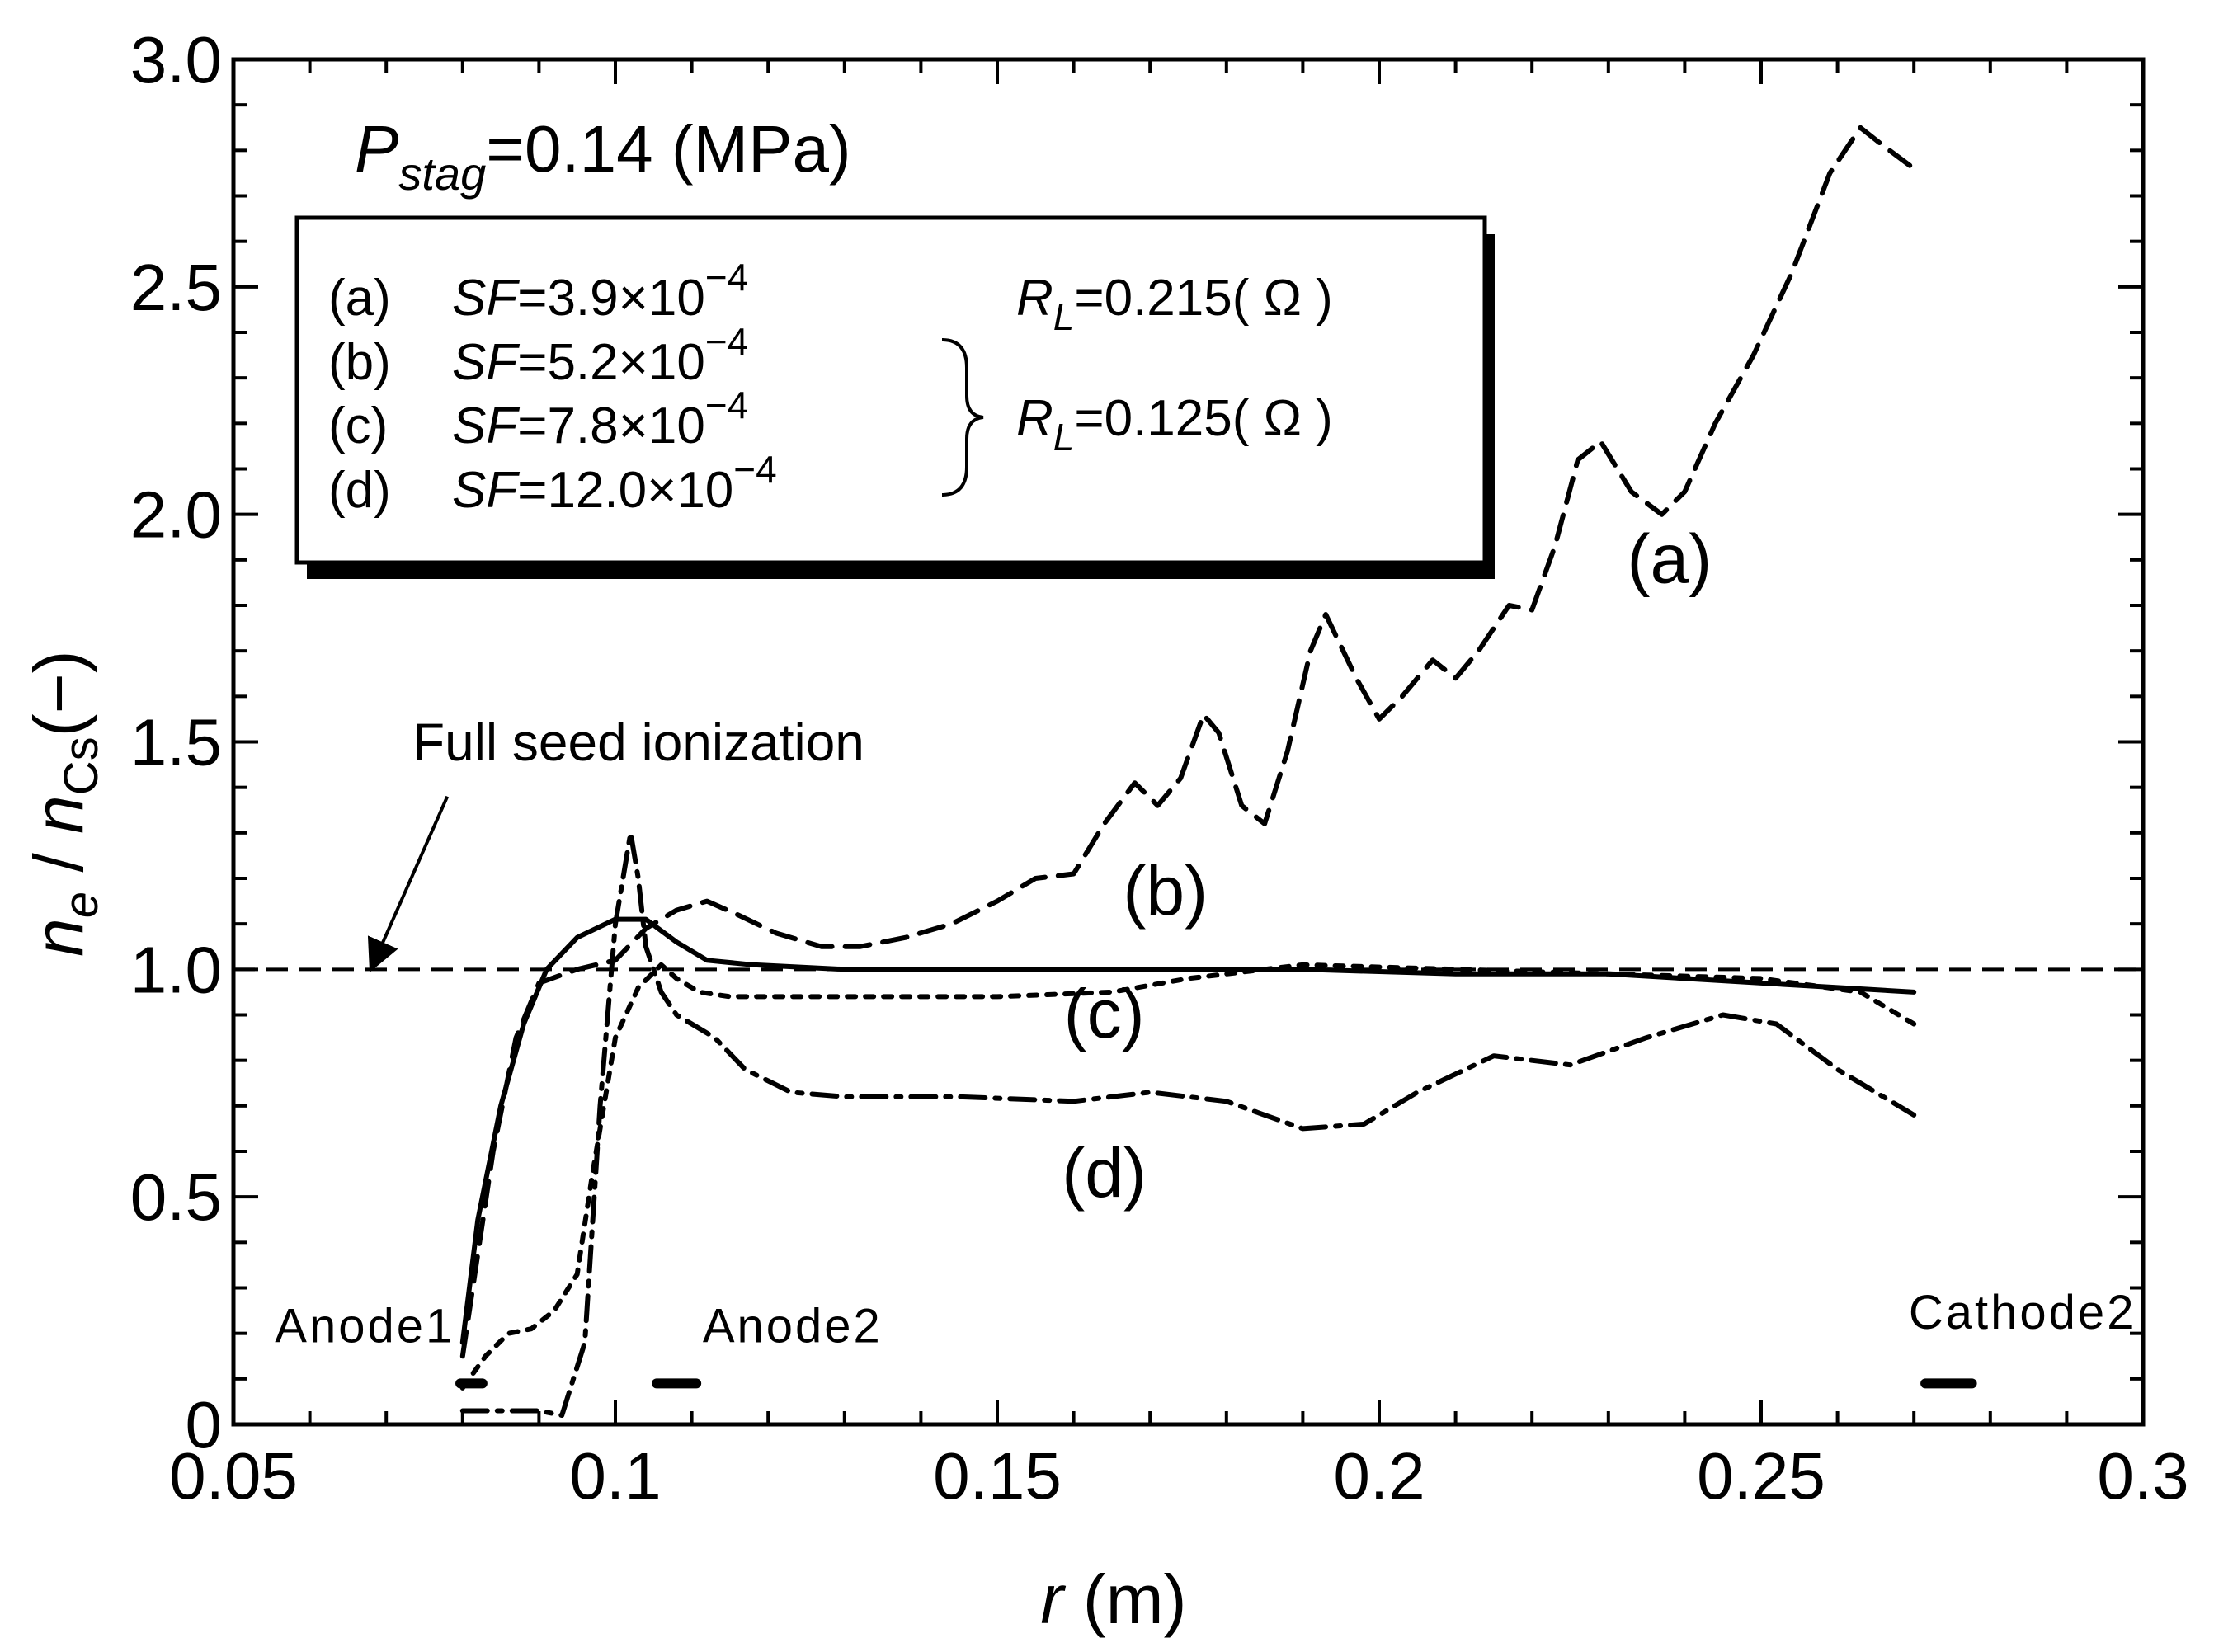 This screenshot has height=1652, width=2214. I want to click on curve-label: (d), so click(1104, 1173).